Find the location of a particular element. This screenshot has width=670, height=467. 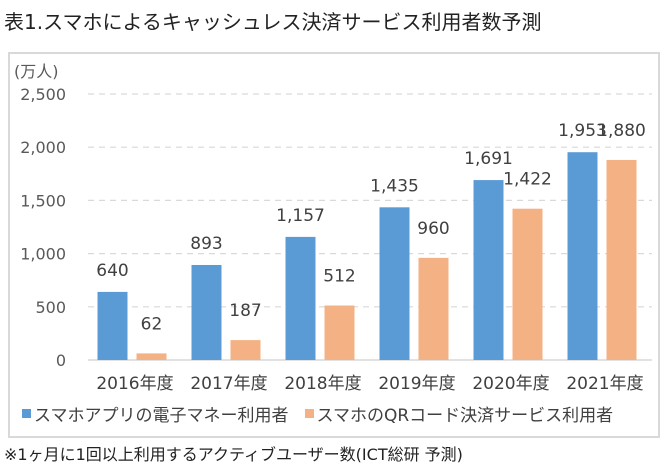

legend-swatch-series2 is located at coordinates (309, 413).